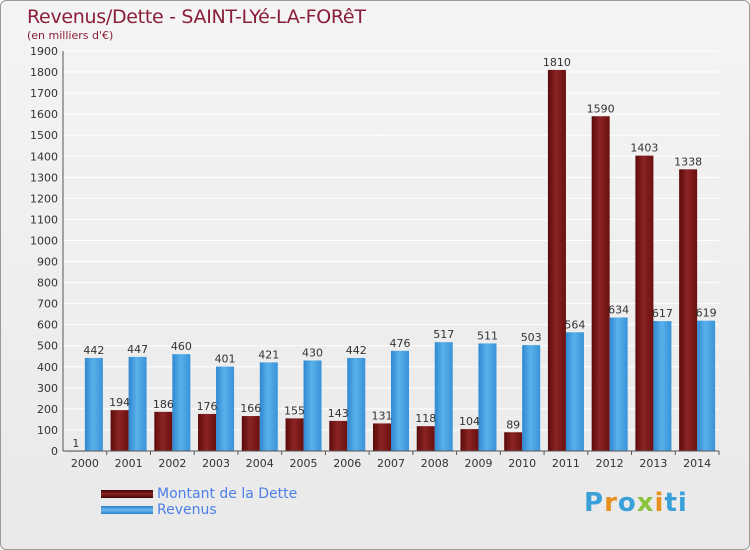 Image resolution: width=750 pixels, height=550 pixels. I want to click on data-label-debt: 131, so click(382, 415).